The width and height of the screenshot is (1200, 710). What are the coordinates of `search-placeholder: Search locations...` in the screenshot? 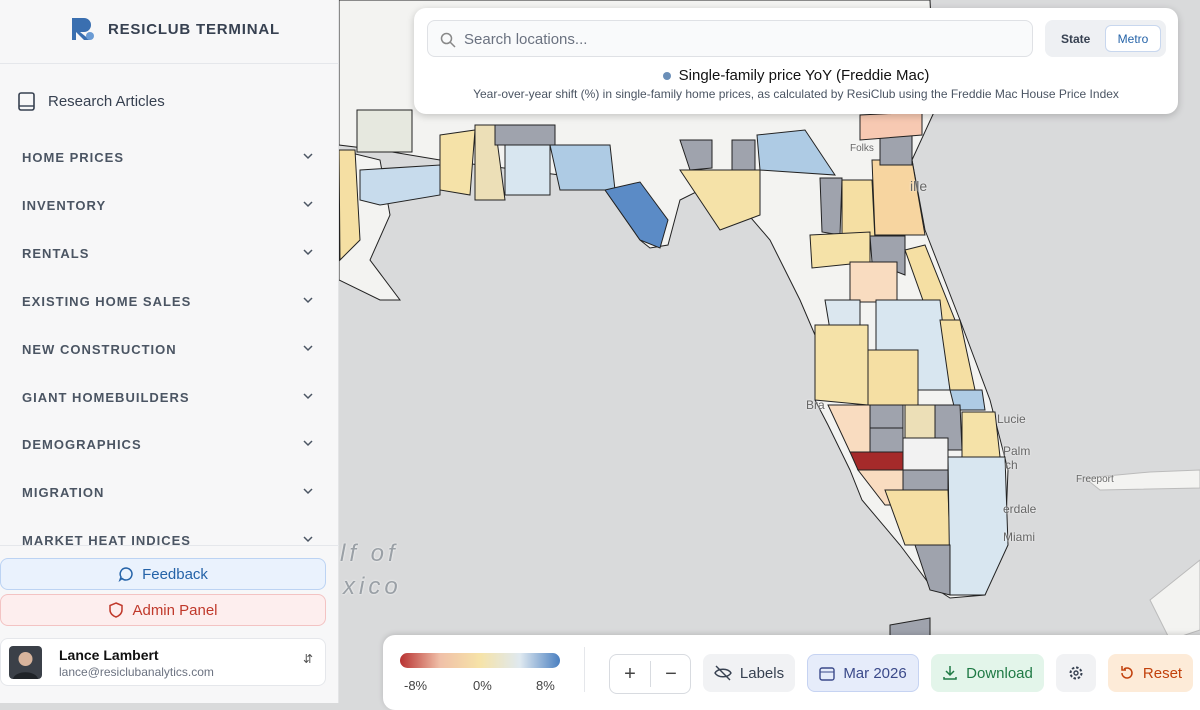 It's located at (526, 39).